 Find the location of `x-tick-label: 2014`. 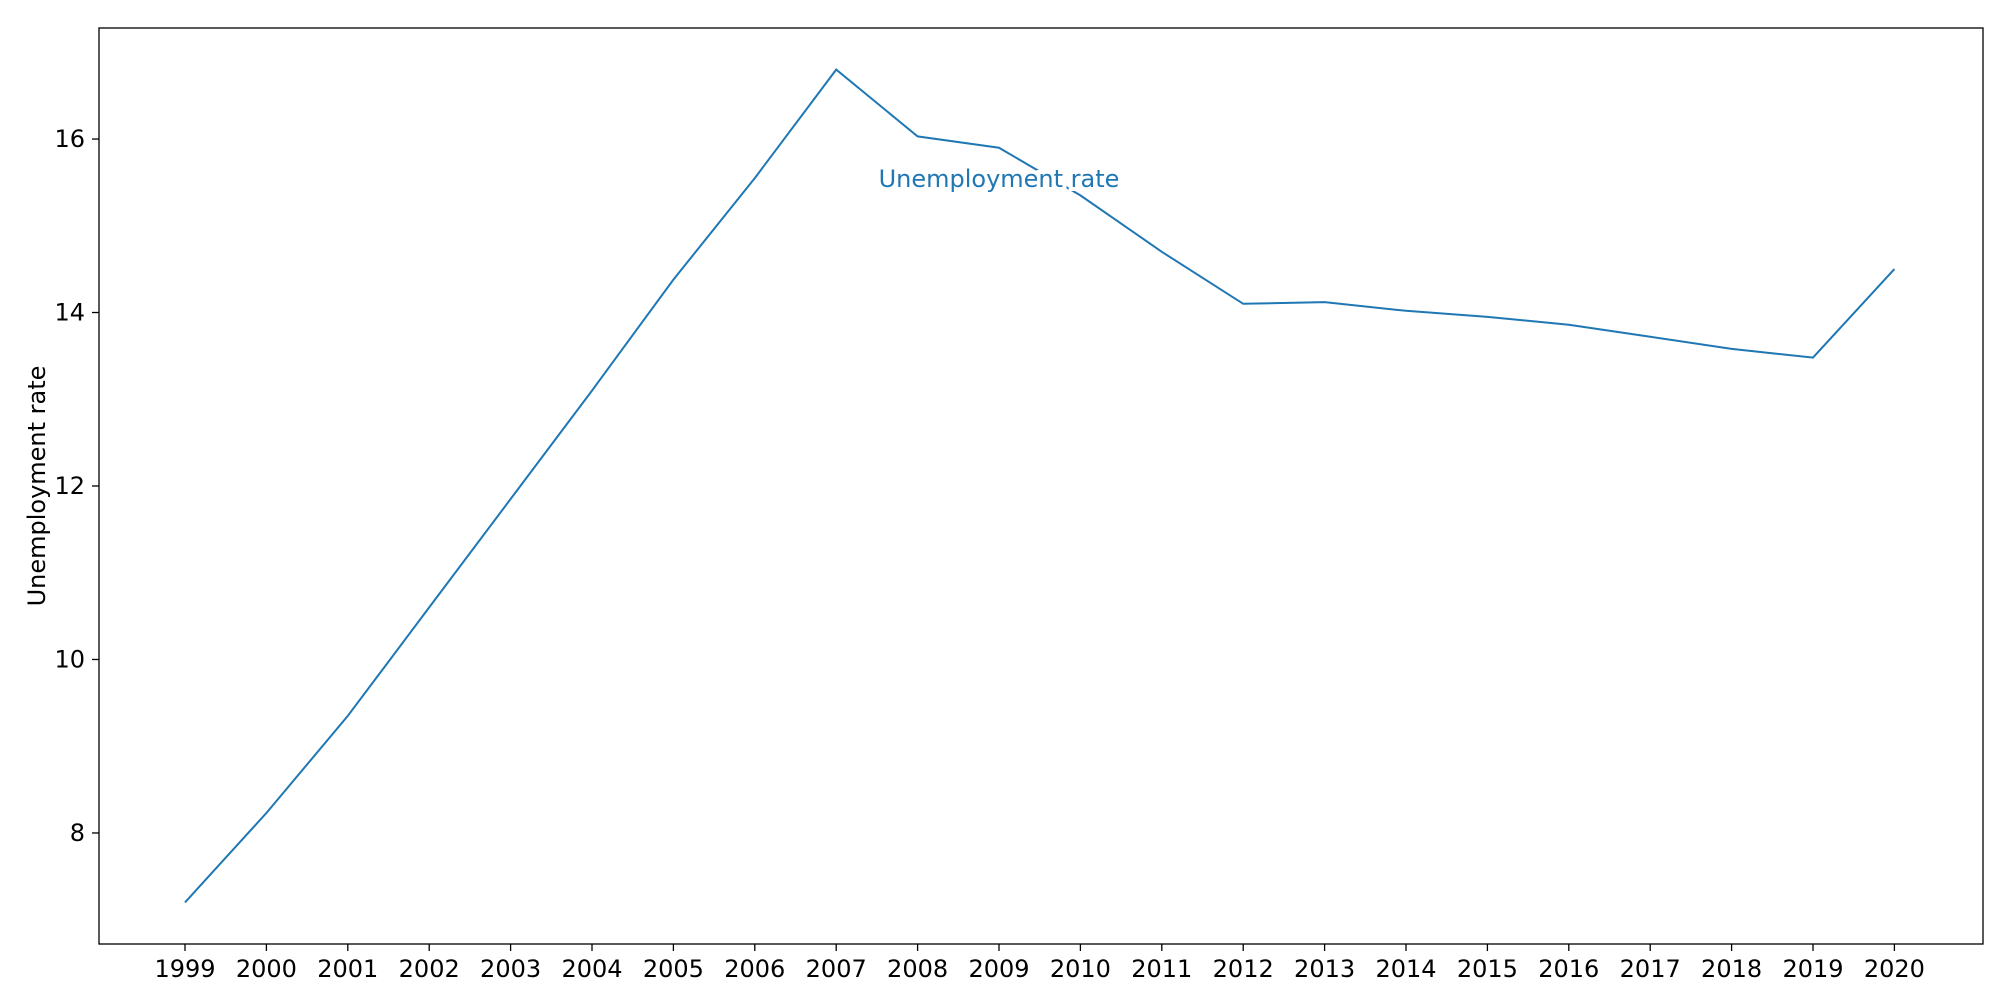

x-tick-label: 2014 is located at coordinates (1405, 969).